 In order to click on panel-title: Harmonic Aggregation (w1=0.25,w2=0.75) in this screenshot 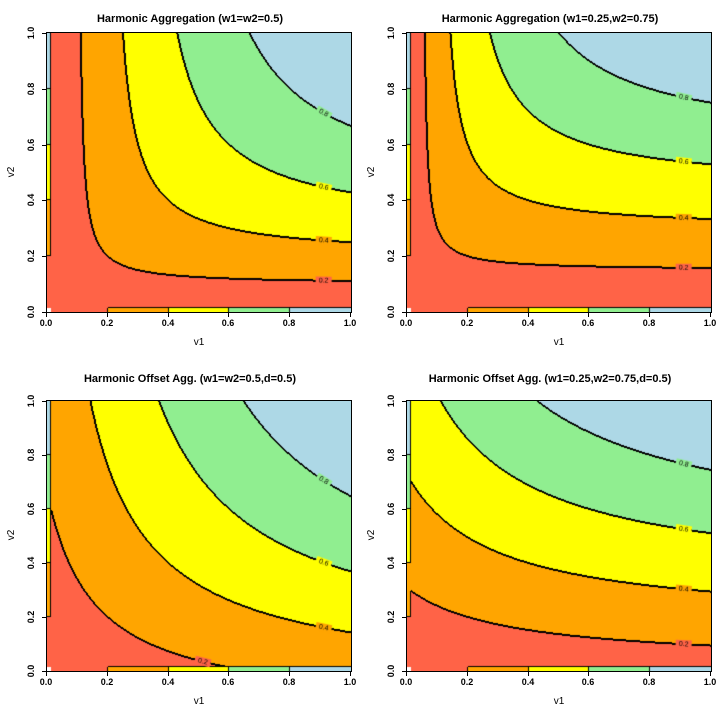, I will do `click(550, 19)`.